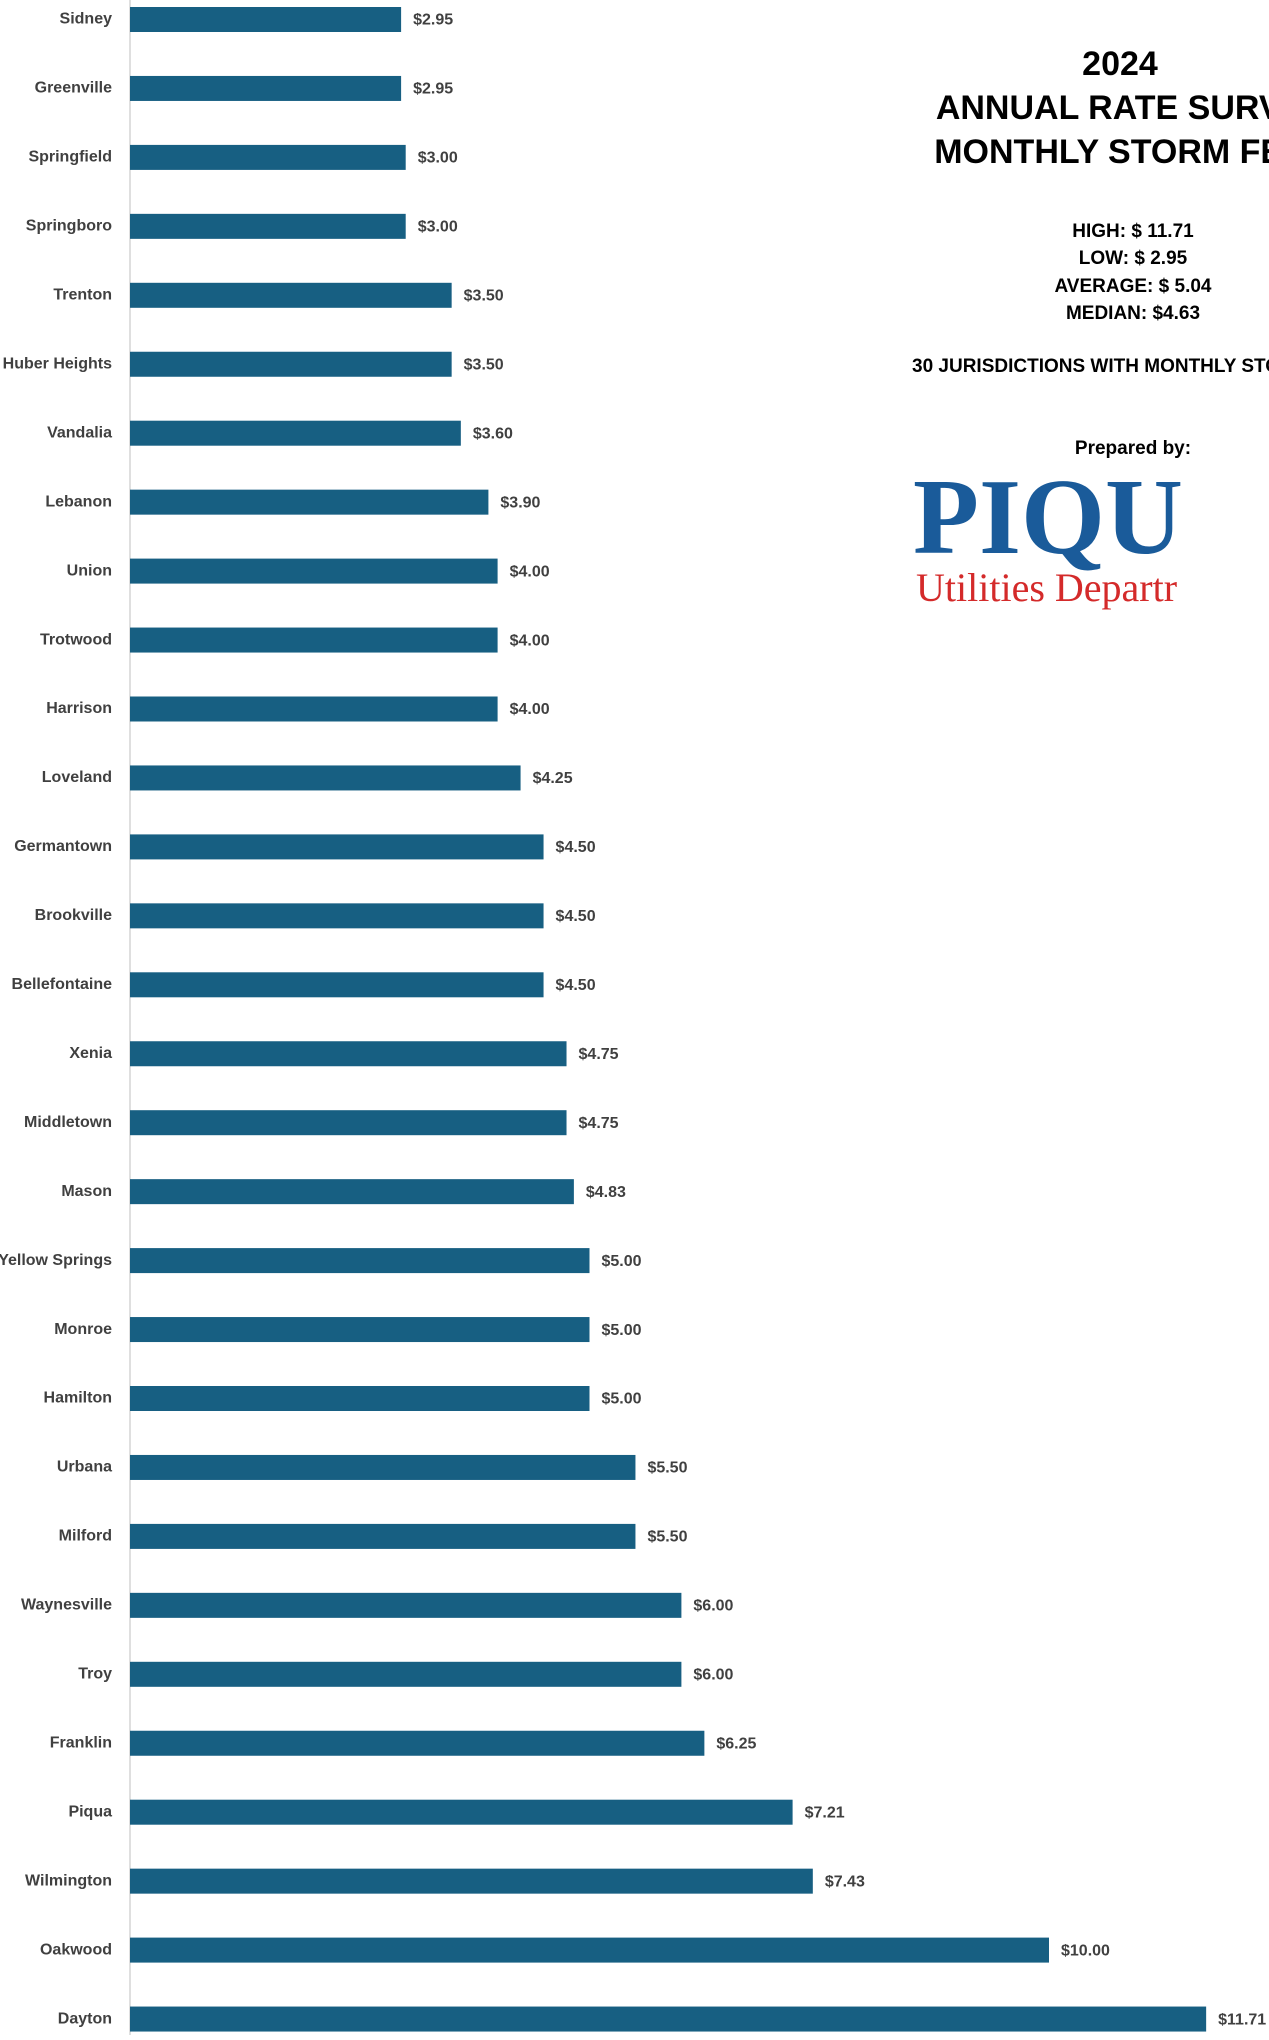  What do you see at coordinates (84, 1467) in the screenshot?
I see `category-label: Urbana` at bounding box center [84, 1467].